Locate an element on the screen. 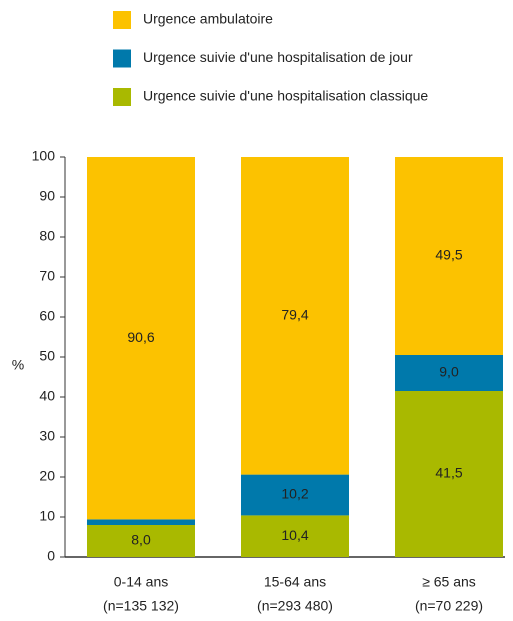  x-tick-label: ≥ 65 ans is located at coordinates (449, 582).